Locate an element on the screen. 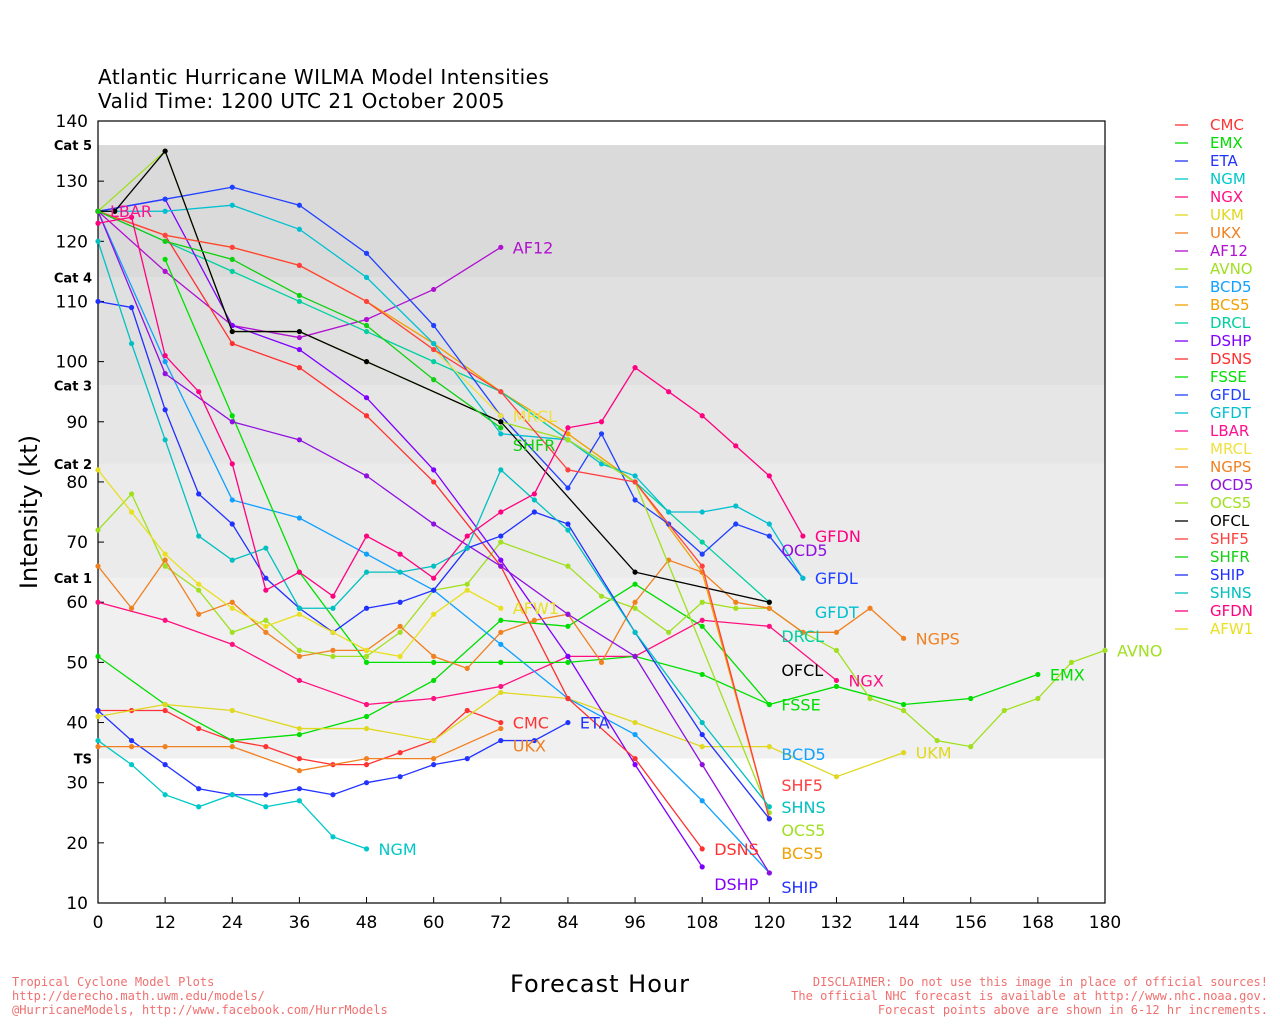 This screenshot has height=1024, width=1280. x-tick-label: 108 is located at coordinates (702, 923).